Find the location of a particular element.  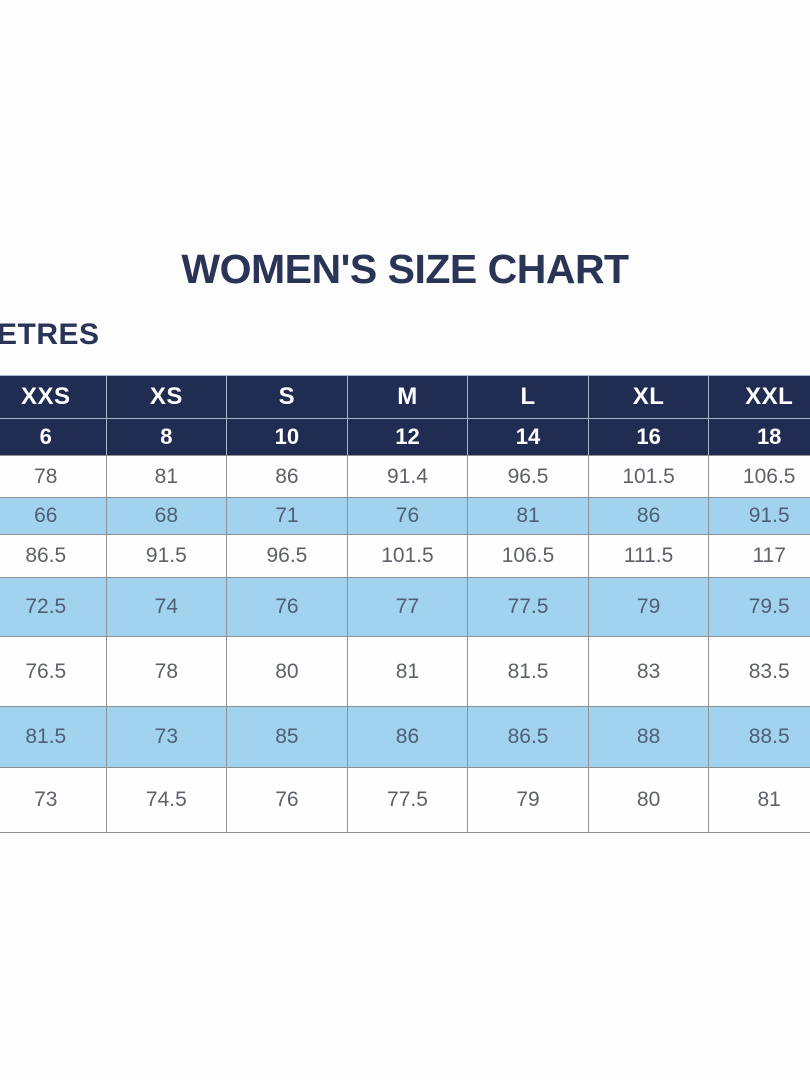

measurement-cell: 74.5 is located at coordinates (166, 800).